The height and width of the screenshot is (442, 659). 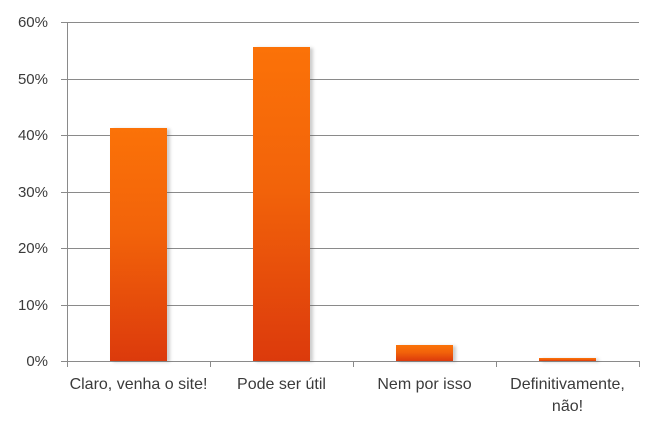 I want to click on y-axis-tick-label: 0%, so click(x=37, y=361).